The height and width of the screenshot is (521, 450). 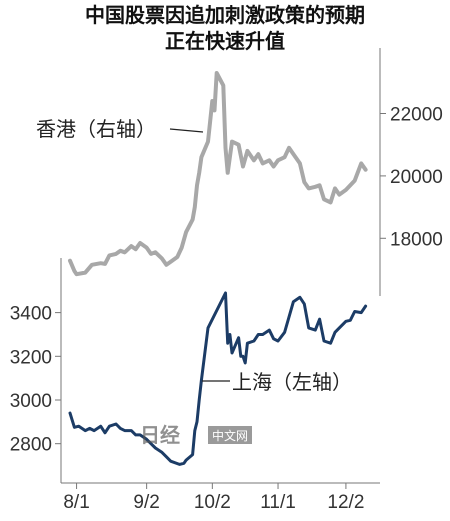 What do you see at coordinates (186, 130) in the screenshot?
I see `hong-kong-leader-line` at bounding box center [186, 130].